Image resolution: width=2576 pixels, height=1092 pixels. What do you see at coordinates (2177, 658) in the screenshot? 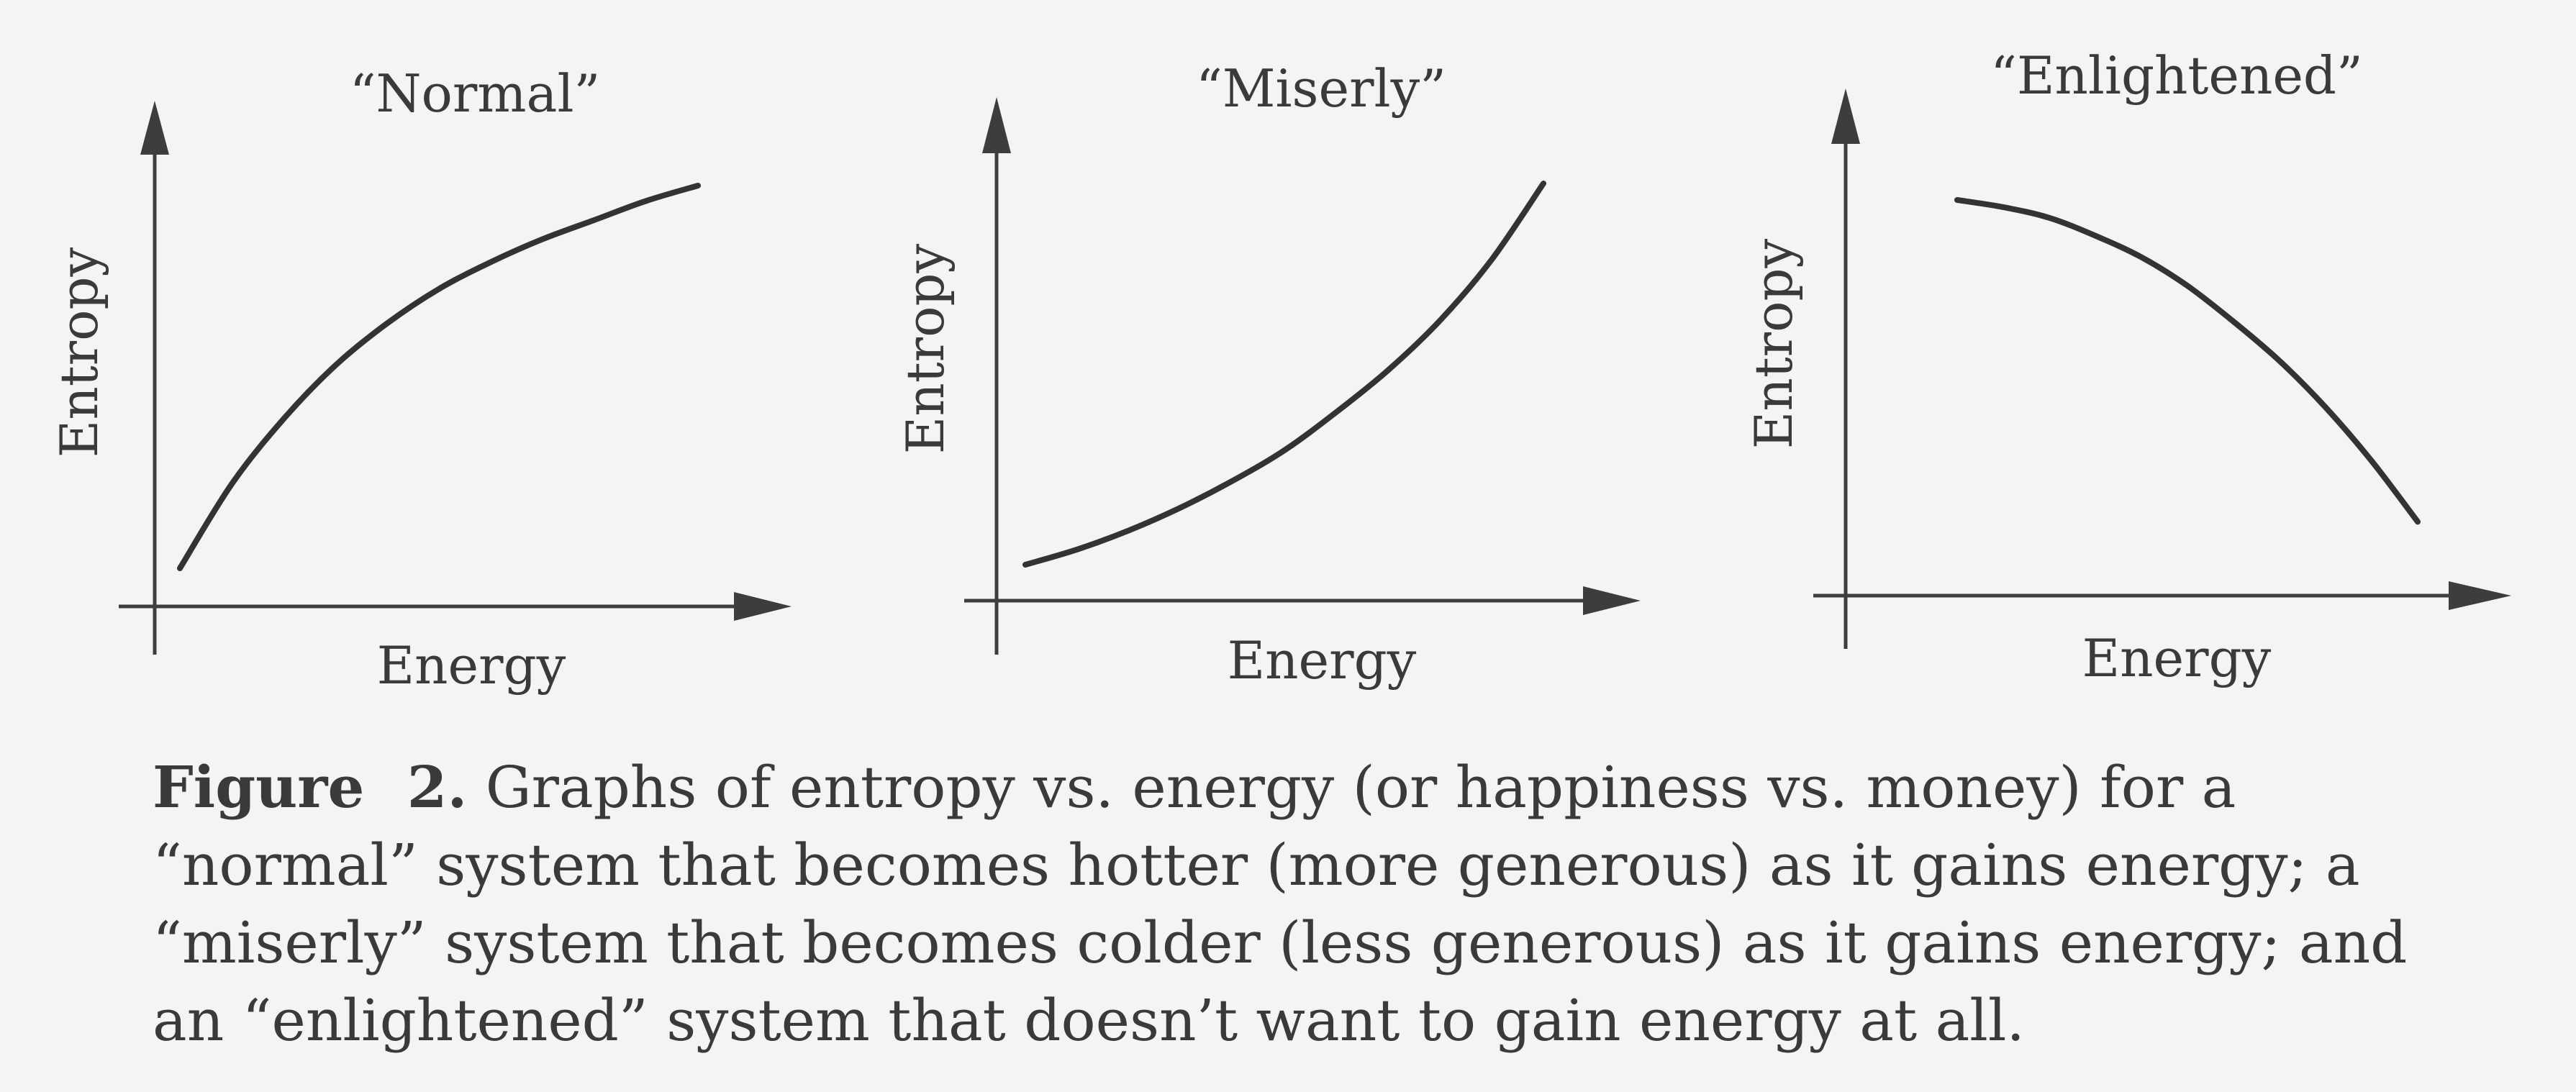
I see `x-axis-label-enlightened: Energy` at bounding box center [2177, 658].